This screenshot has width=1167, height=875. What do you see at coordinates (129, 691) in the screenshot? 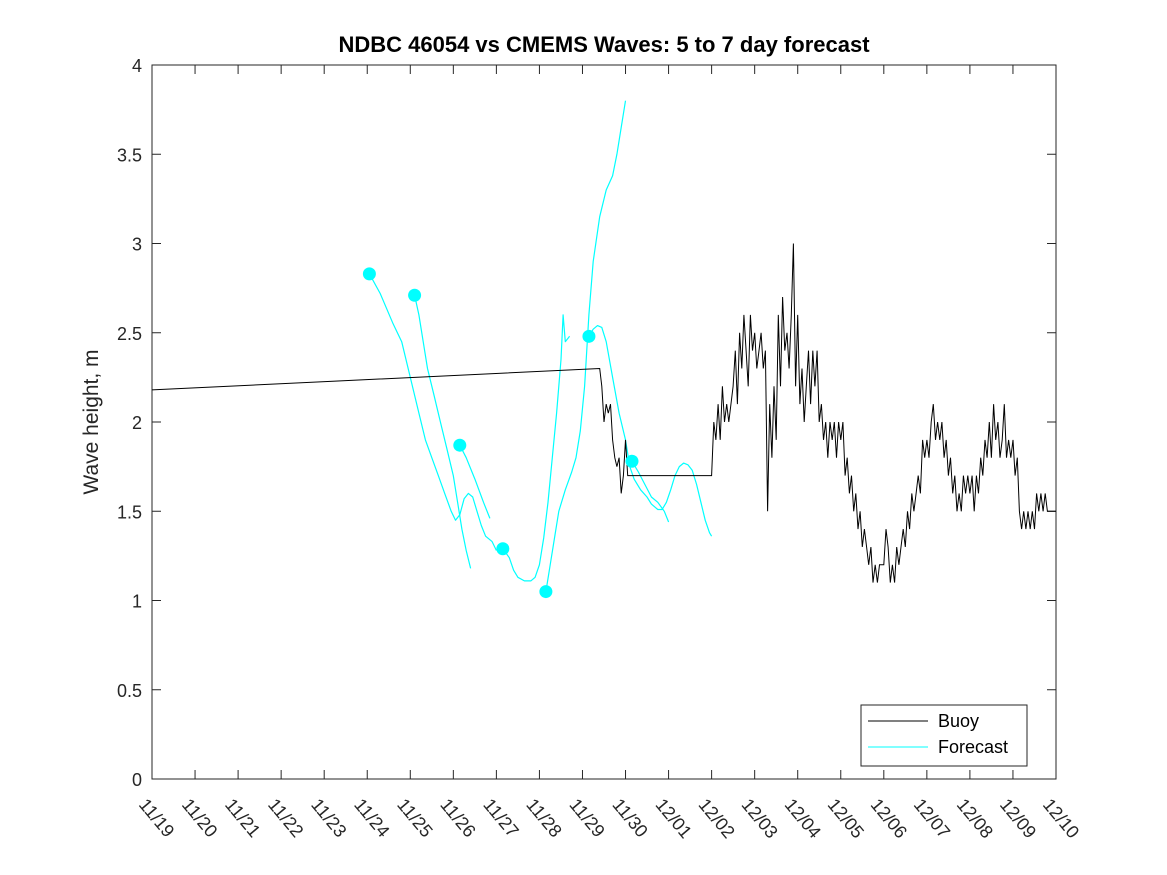
I see `y-tick-label: 0.5` at bounding box center [129, 691].